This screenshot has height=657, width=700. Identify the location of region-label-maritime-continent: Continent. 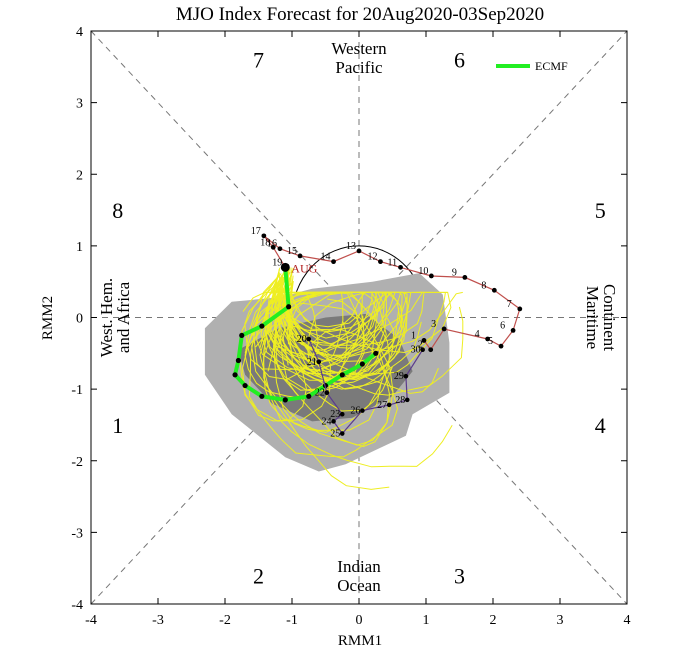
(609, 317).